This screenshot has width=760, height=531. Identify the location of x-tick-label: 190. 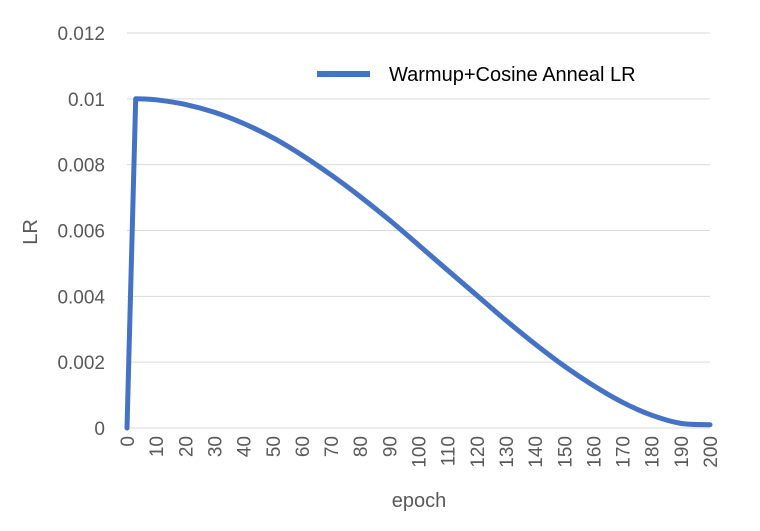
(682, 452).